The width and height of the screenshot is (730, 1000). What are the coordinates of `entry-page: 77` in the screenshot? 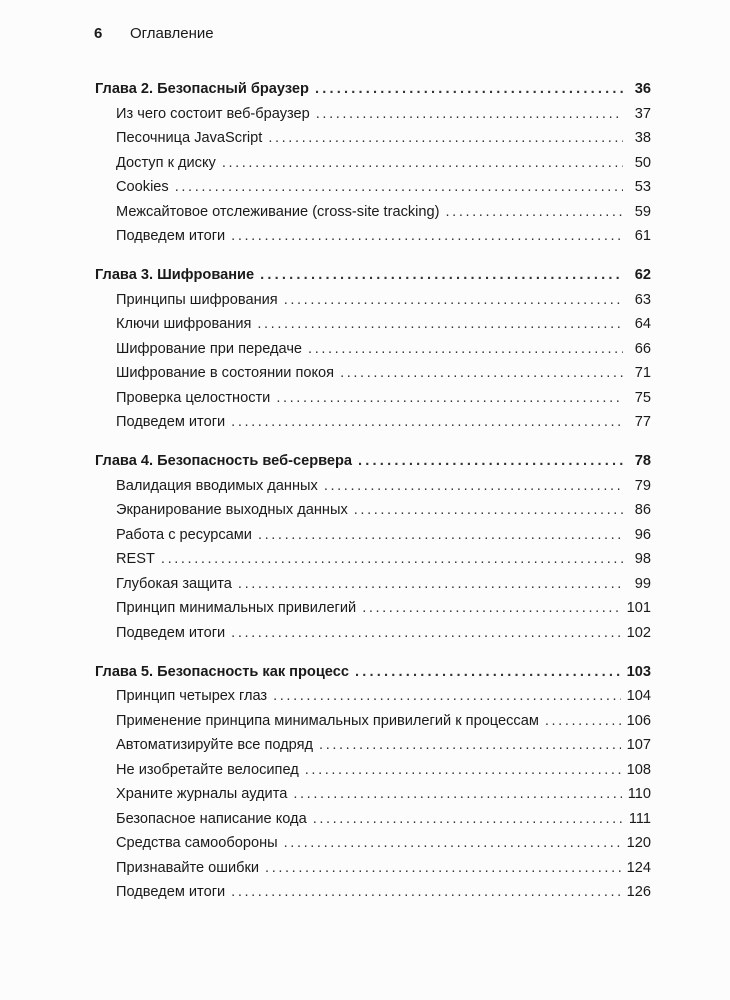 It's located at (642, 422).